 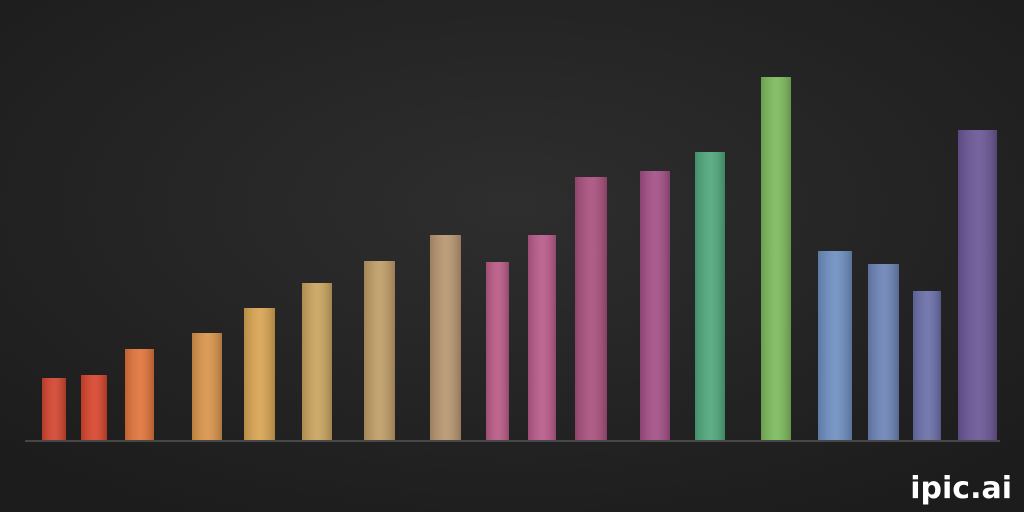 What do you see at coordinates (961, 488) in the screenshot?
I see `watermark: ipic.ai` at bounding box center [961, 488].